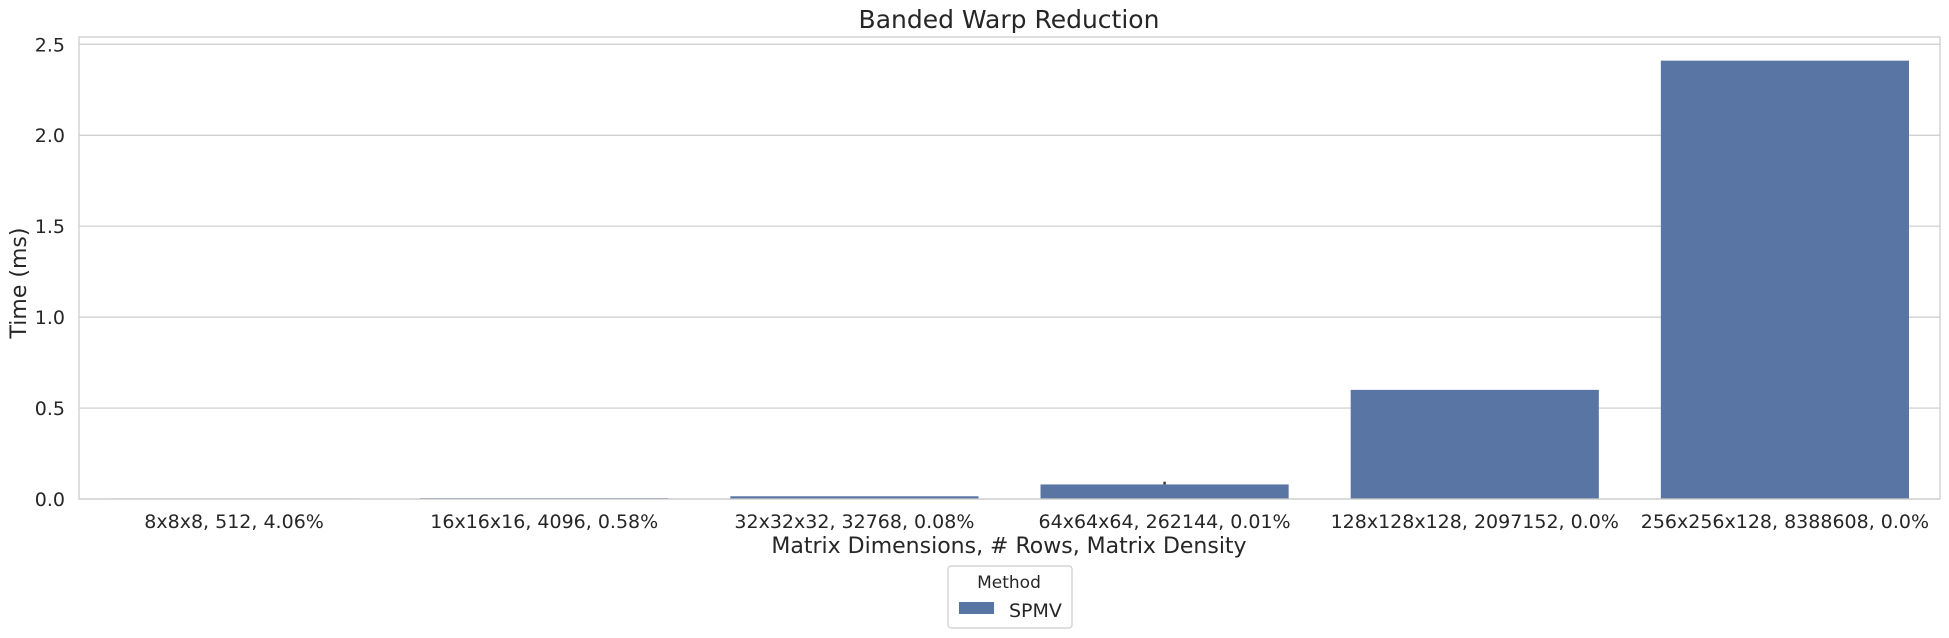 The height and width of the screenshot is (638, 1949). I want to click on y-axis-title: Time (ms), so click(19, 284).